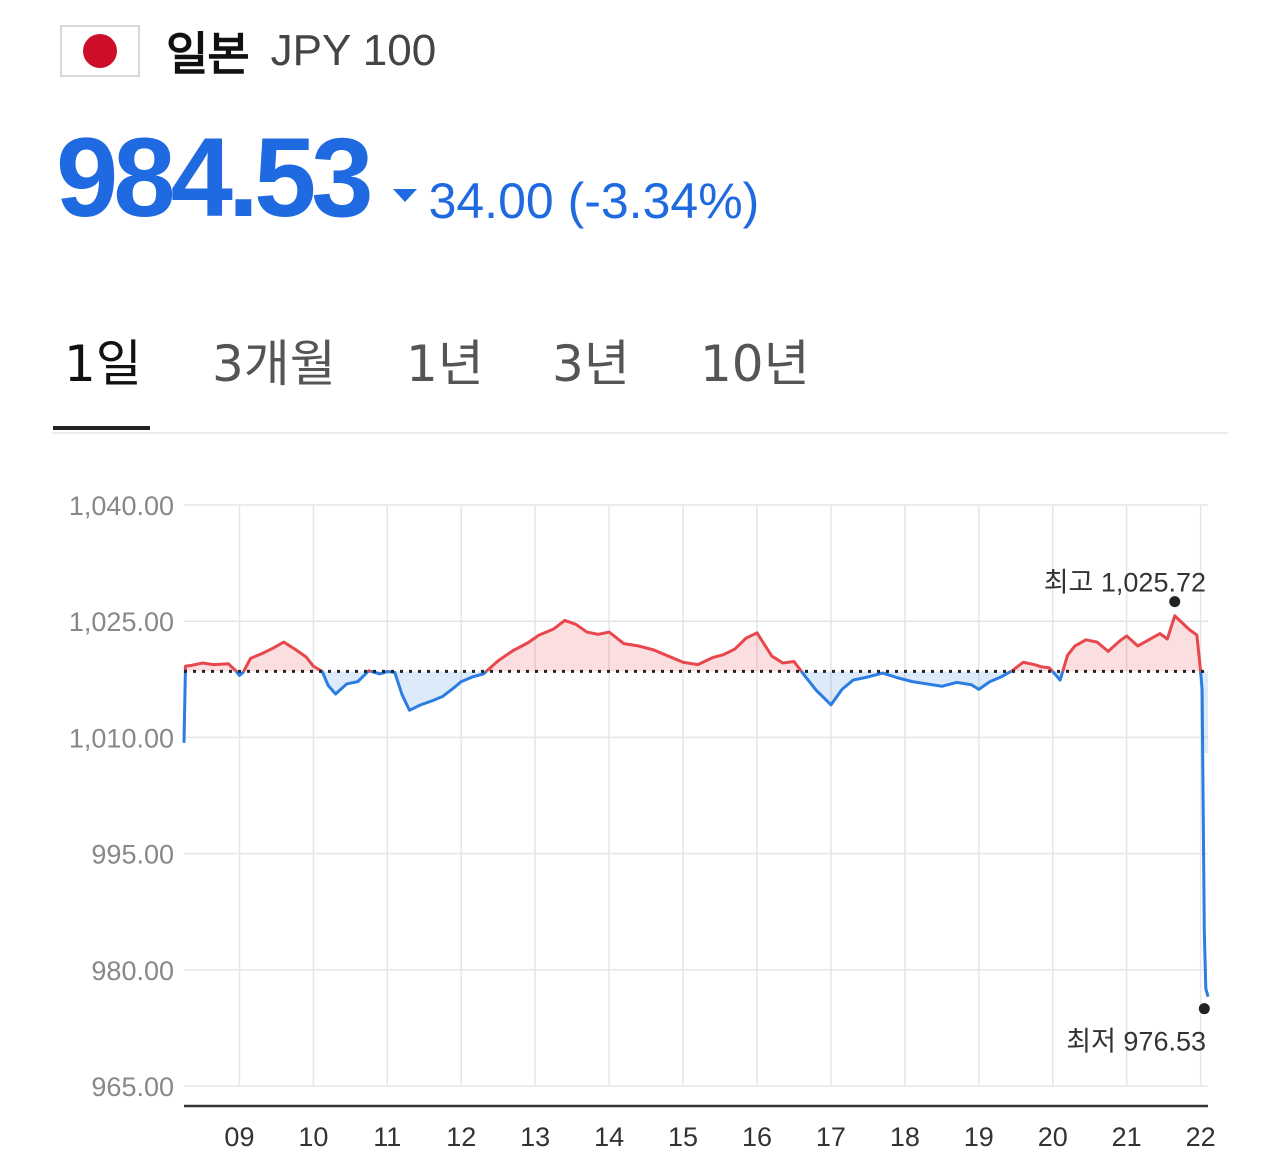  What do you see at coordinates (101, 428) in the screenshot?
I see `active-tab-indicator` at bounding box center [101, 428].